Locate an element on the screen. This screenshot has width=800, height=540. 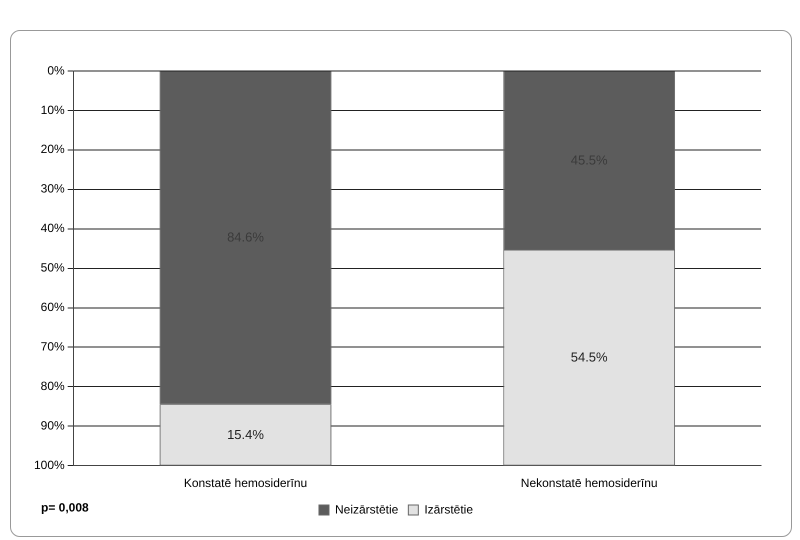
y-tick-label: 70% is located at coordinates (53, 347).